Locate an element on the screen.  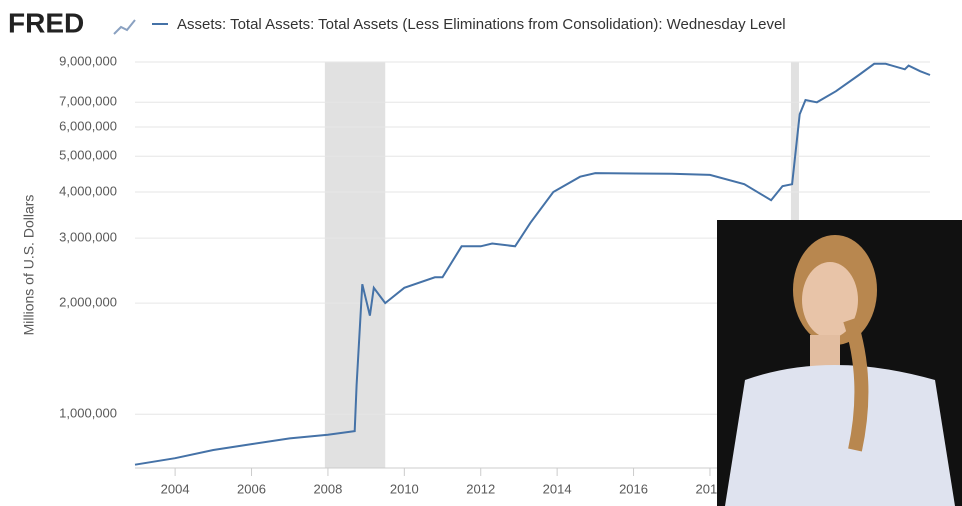
logo: FRED is located at coordinates (46, 22).